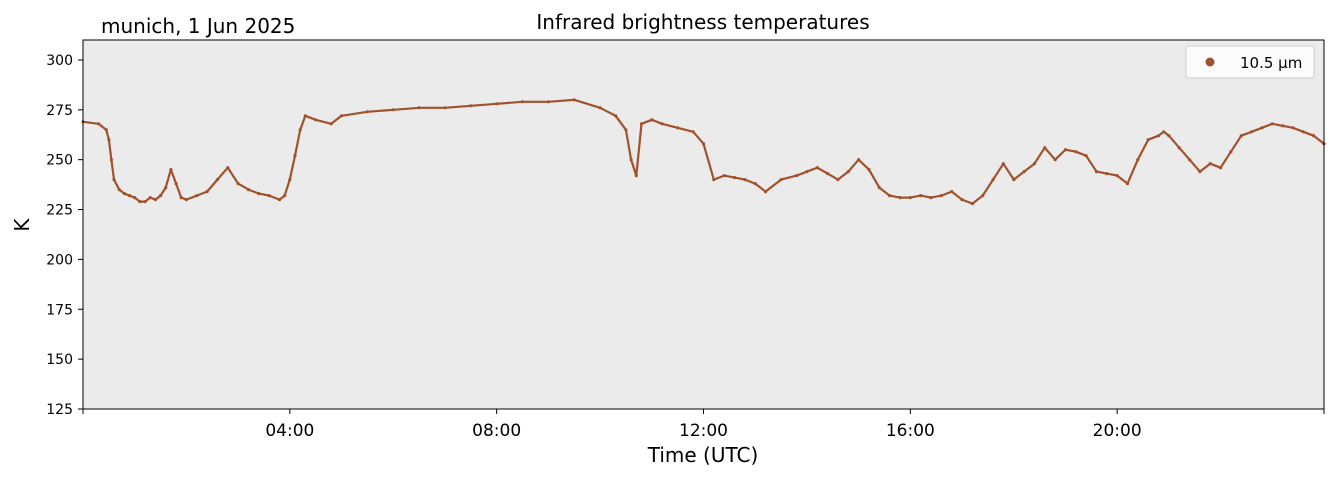  I want to click on y-tick-label: 125, so click(59, 410).